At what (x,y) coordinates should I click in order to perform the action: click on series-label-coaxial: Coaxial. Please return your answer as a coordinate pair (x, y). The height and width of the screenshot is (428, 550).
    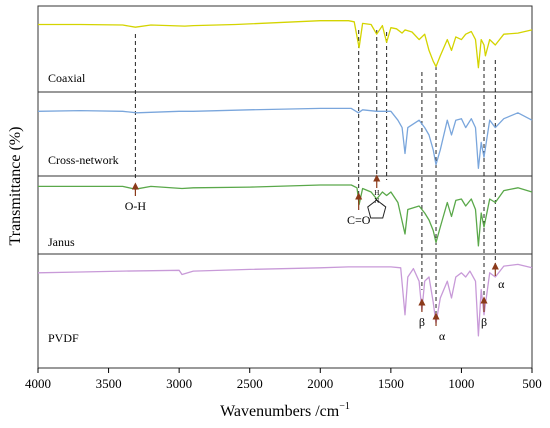
    Looking at the image, I should click on (67, 78).